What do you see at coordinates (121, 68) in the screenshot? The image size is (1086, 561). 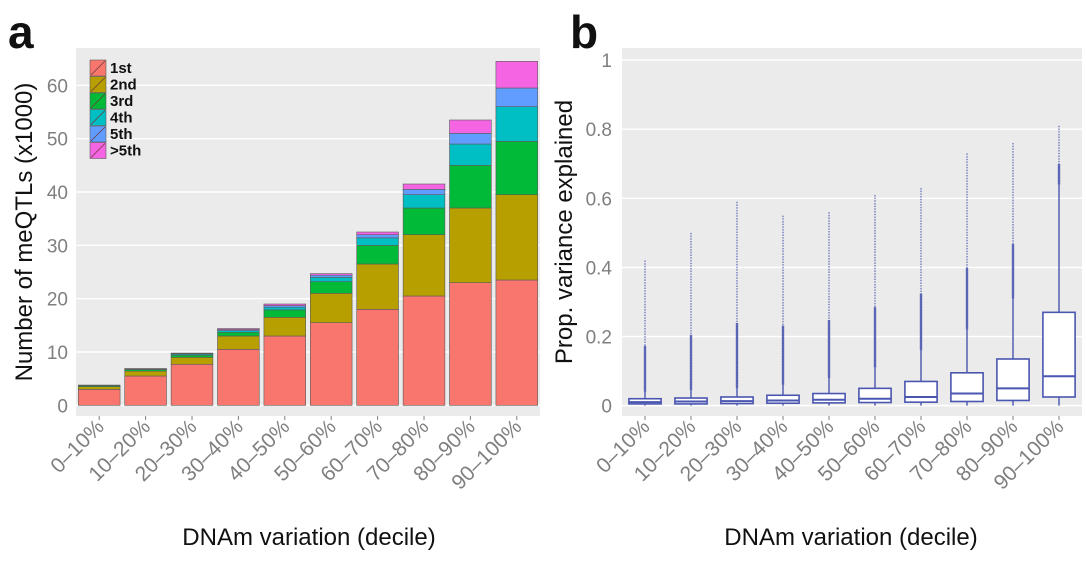 I see `legend-label: 1st` at bounding box center [121, 68].